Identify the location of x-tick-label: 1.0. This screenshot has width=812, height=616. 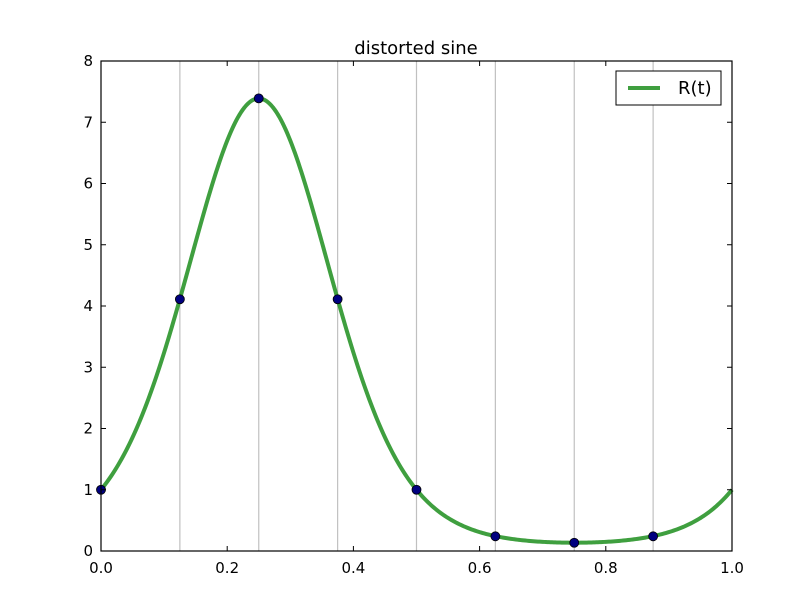
(732, 568).